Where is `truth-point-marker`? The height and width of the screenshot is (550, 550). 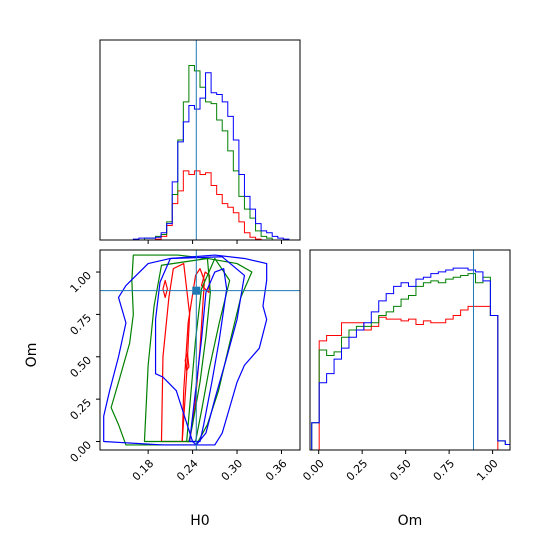 truth-point-marker is located at coordinates (196, 290).